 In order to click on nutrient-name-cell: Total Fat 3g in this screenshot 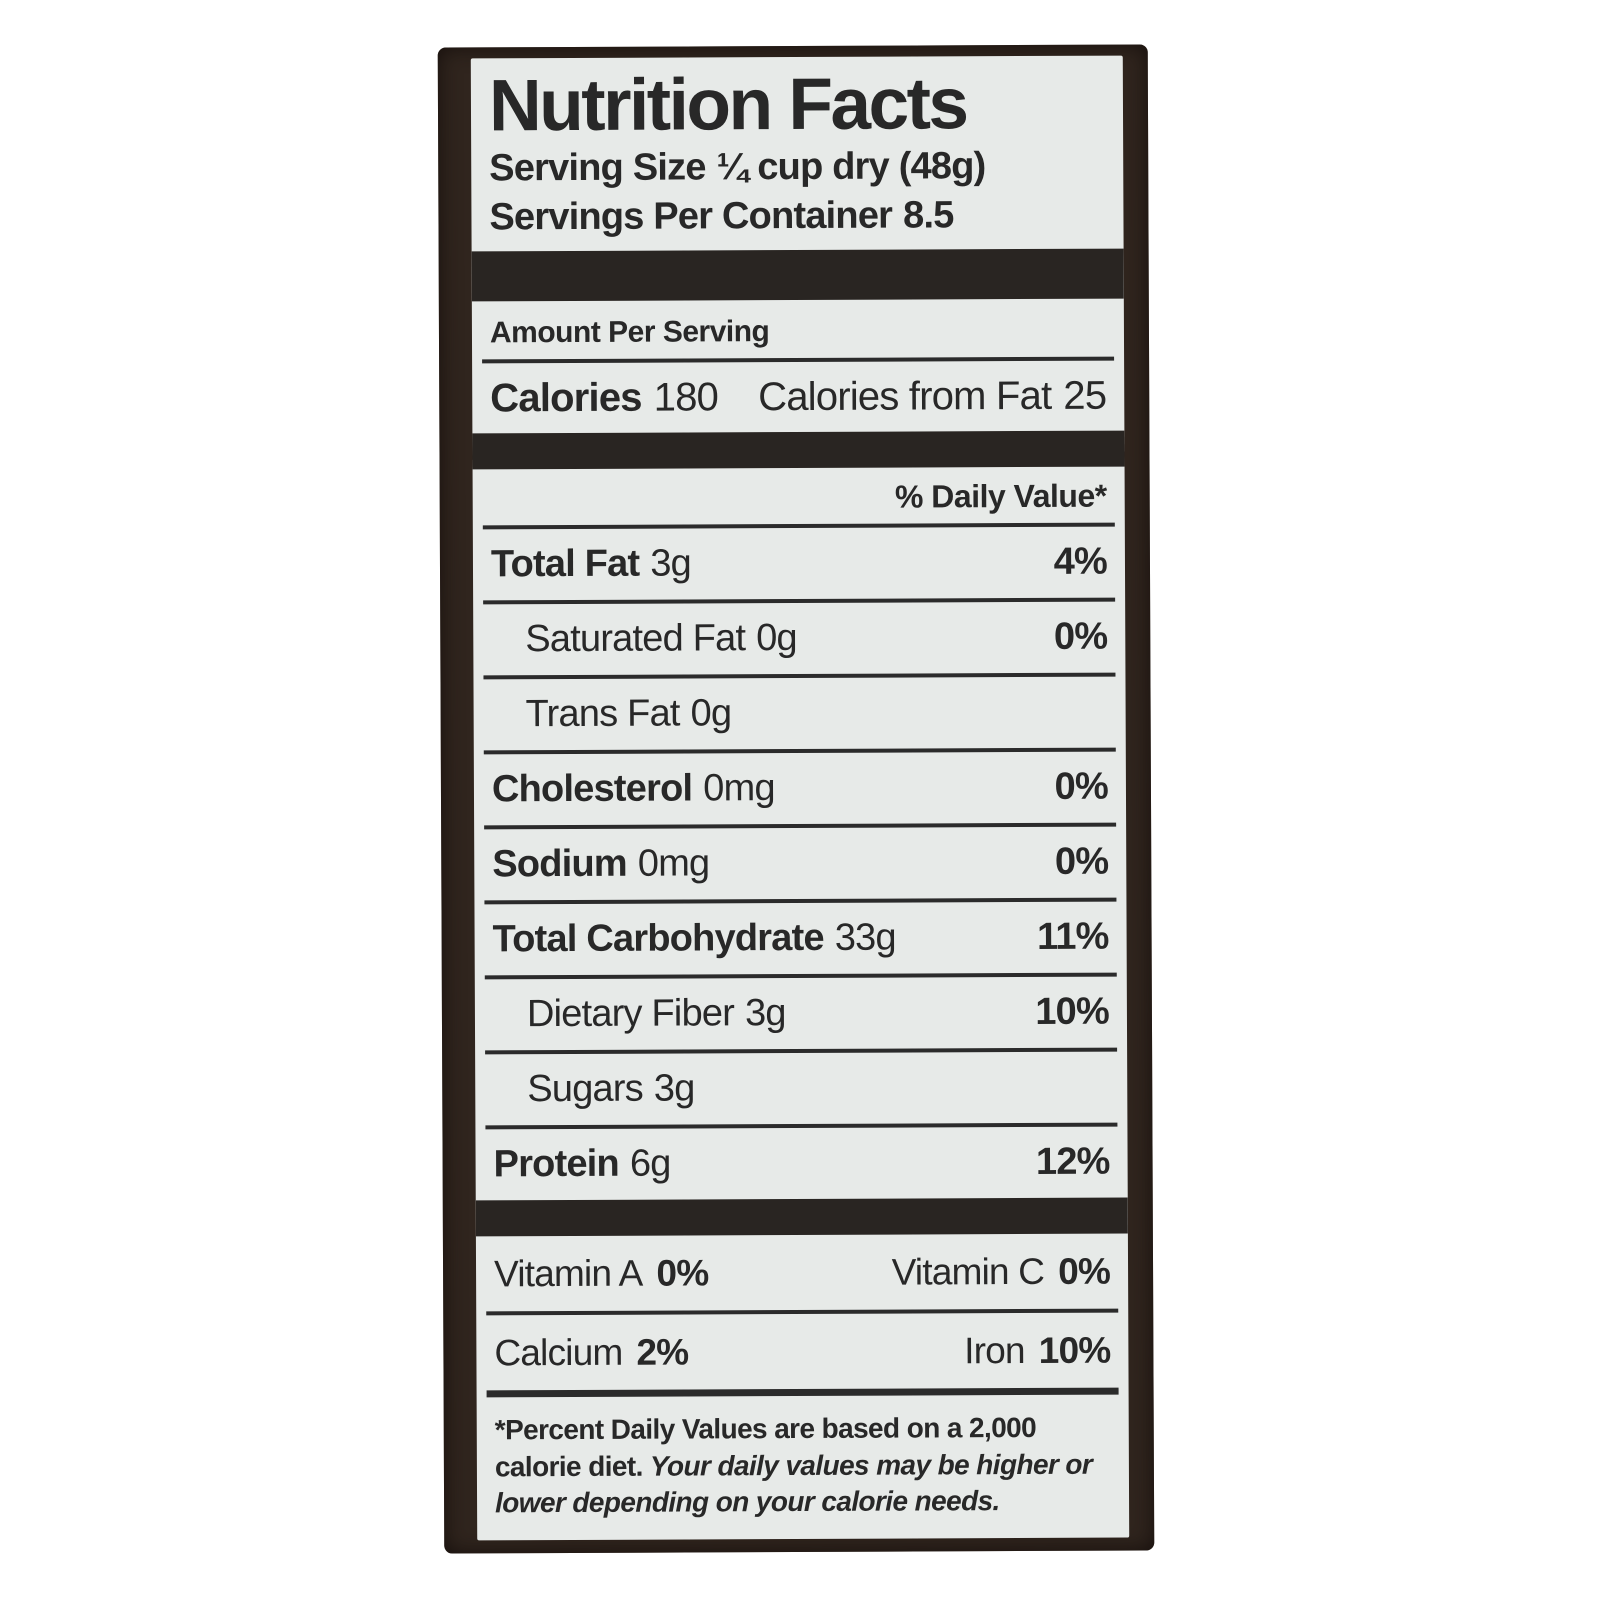, I will do `click(591, 564)`.